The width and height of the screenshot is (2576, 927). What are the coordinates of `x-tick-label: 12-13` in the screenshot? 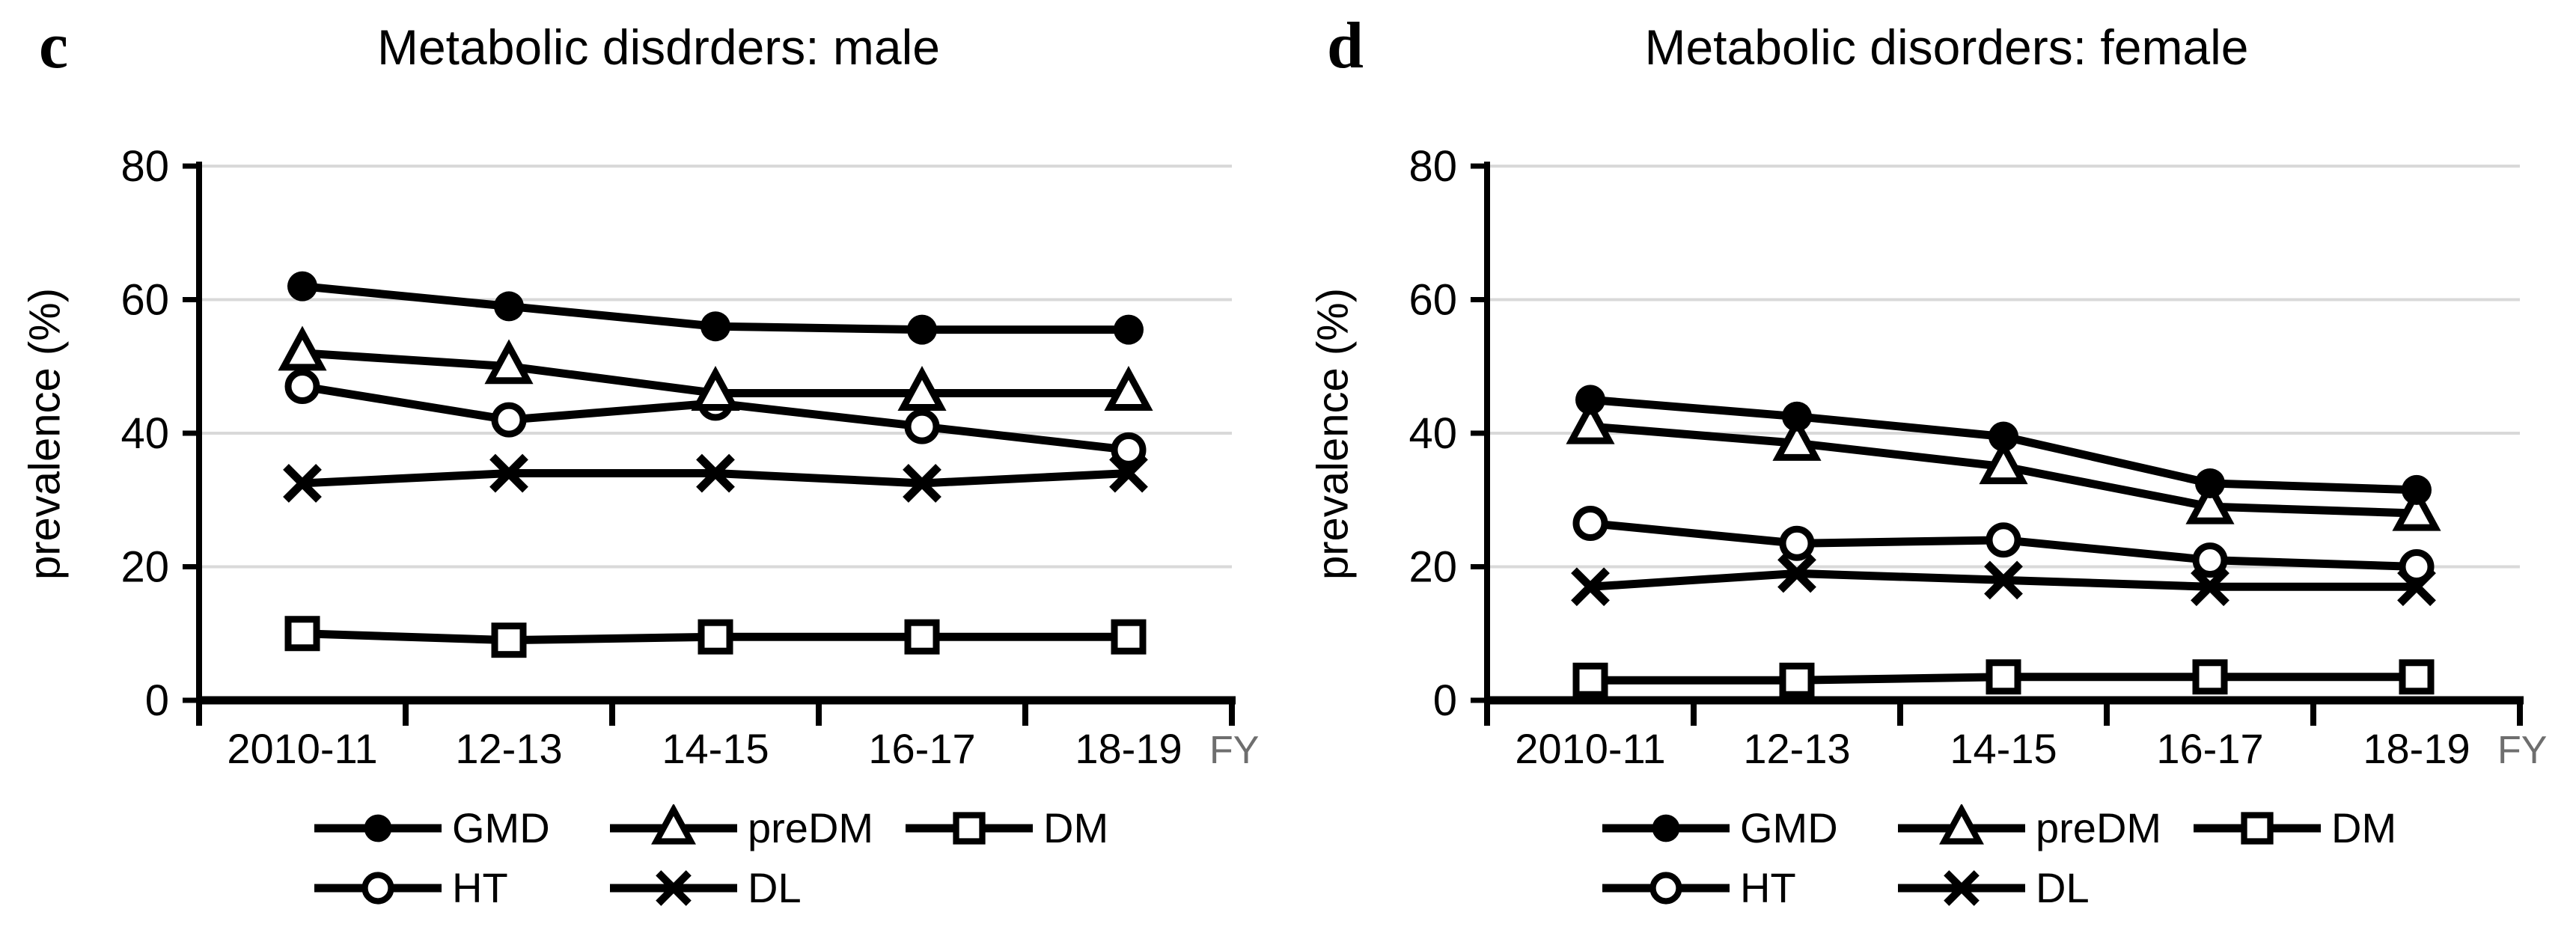 It's located at (1796, 749).